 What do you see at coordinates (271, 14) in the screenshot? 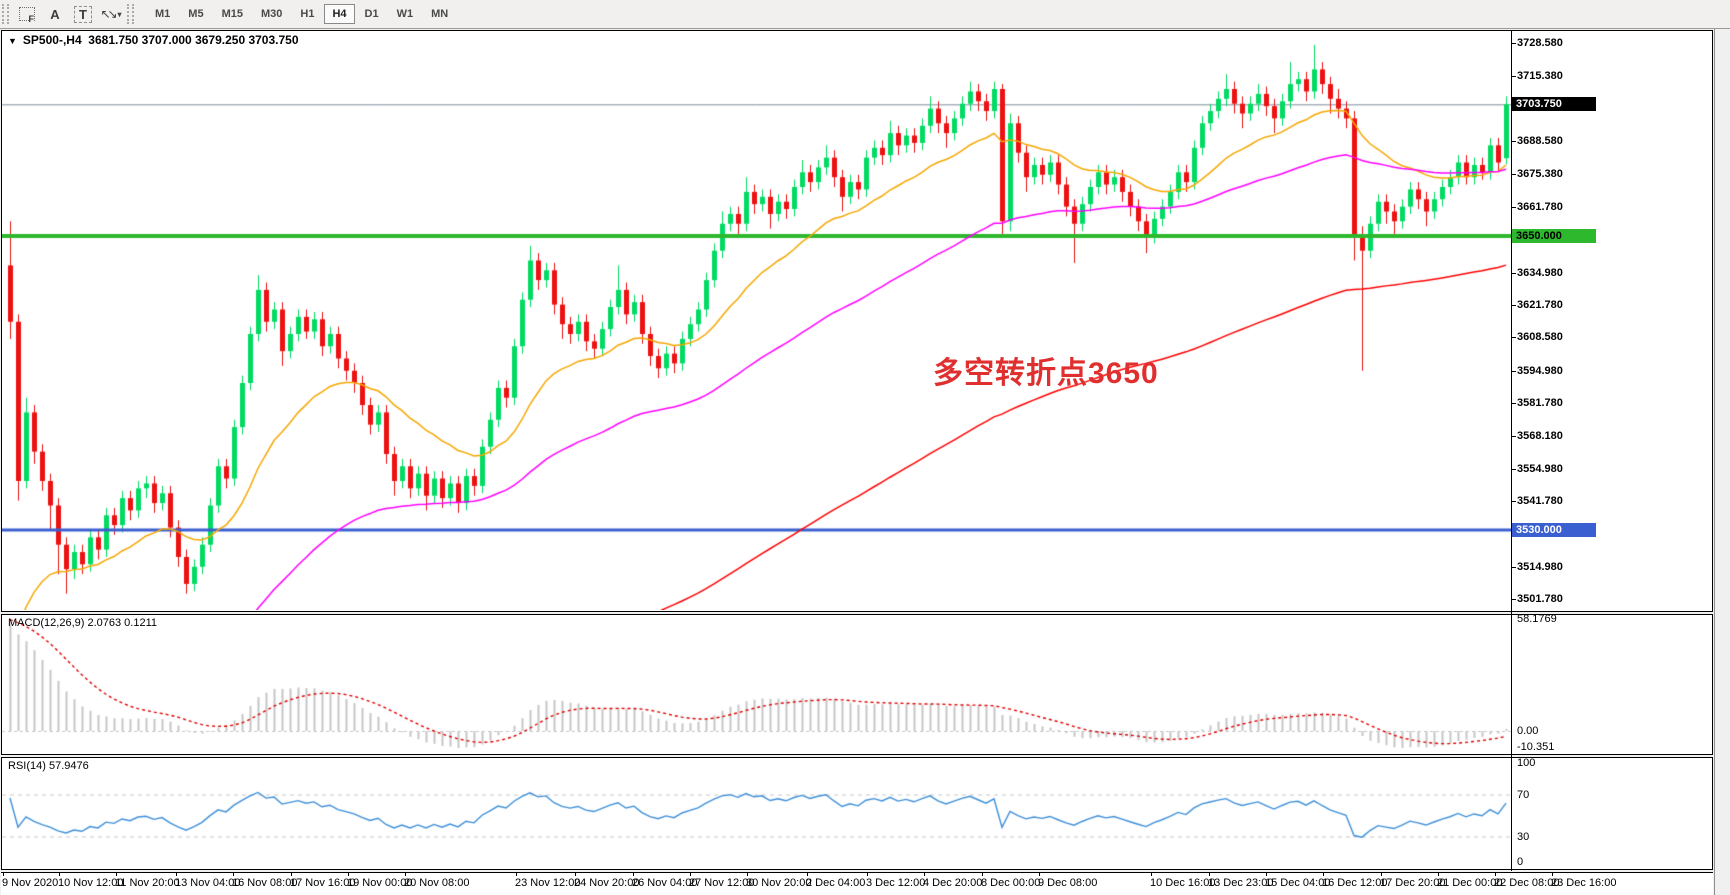
I see `tf-button-m30: M30` at bounding box center [271, 14].